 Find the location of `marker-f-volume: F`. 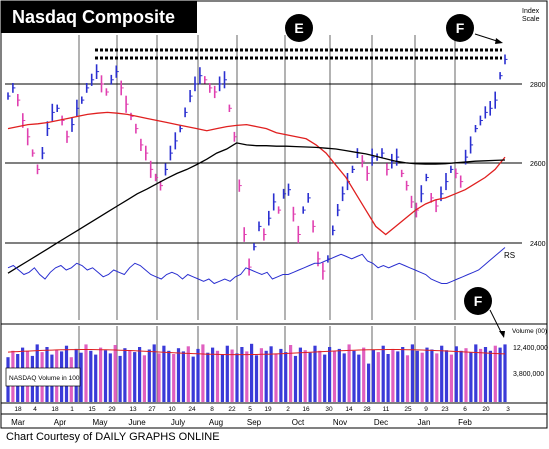

marker-f-volume: F is located at coordinates (484, 312).